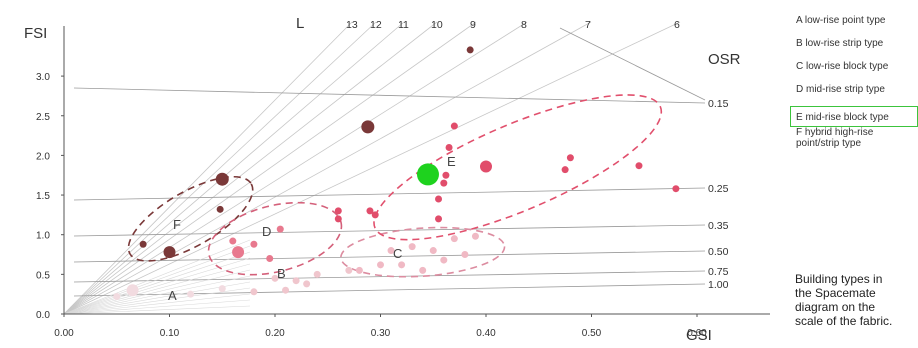 The image size is (918, 348). I want to click on x-axis-title: GSI, so click(699, 335).